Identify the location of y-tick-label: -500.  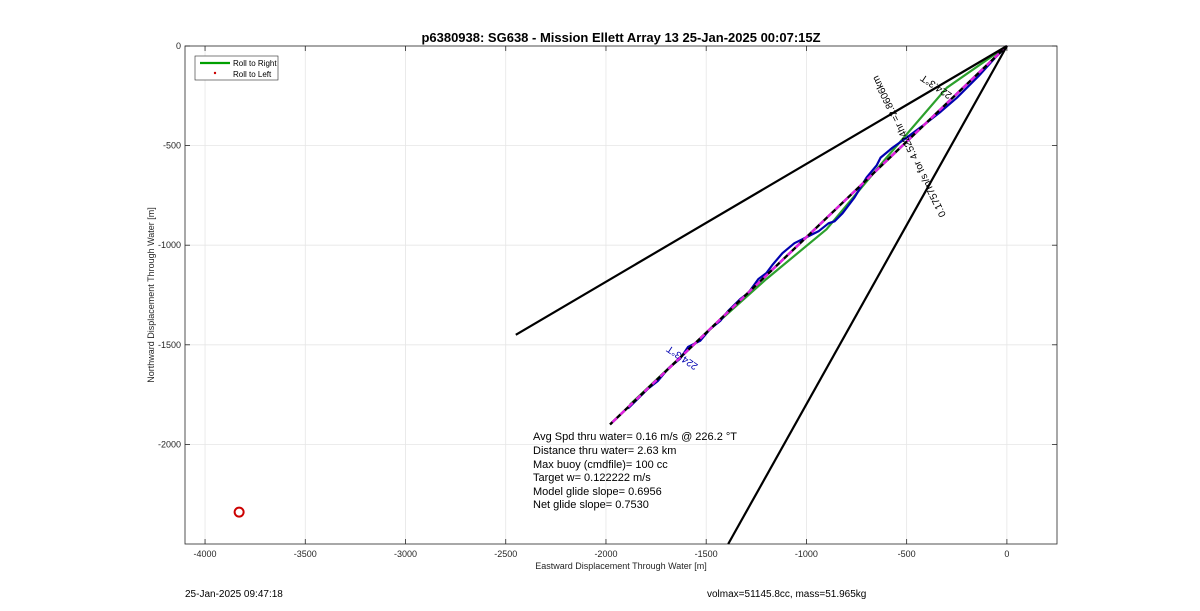
(172, 146).